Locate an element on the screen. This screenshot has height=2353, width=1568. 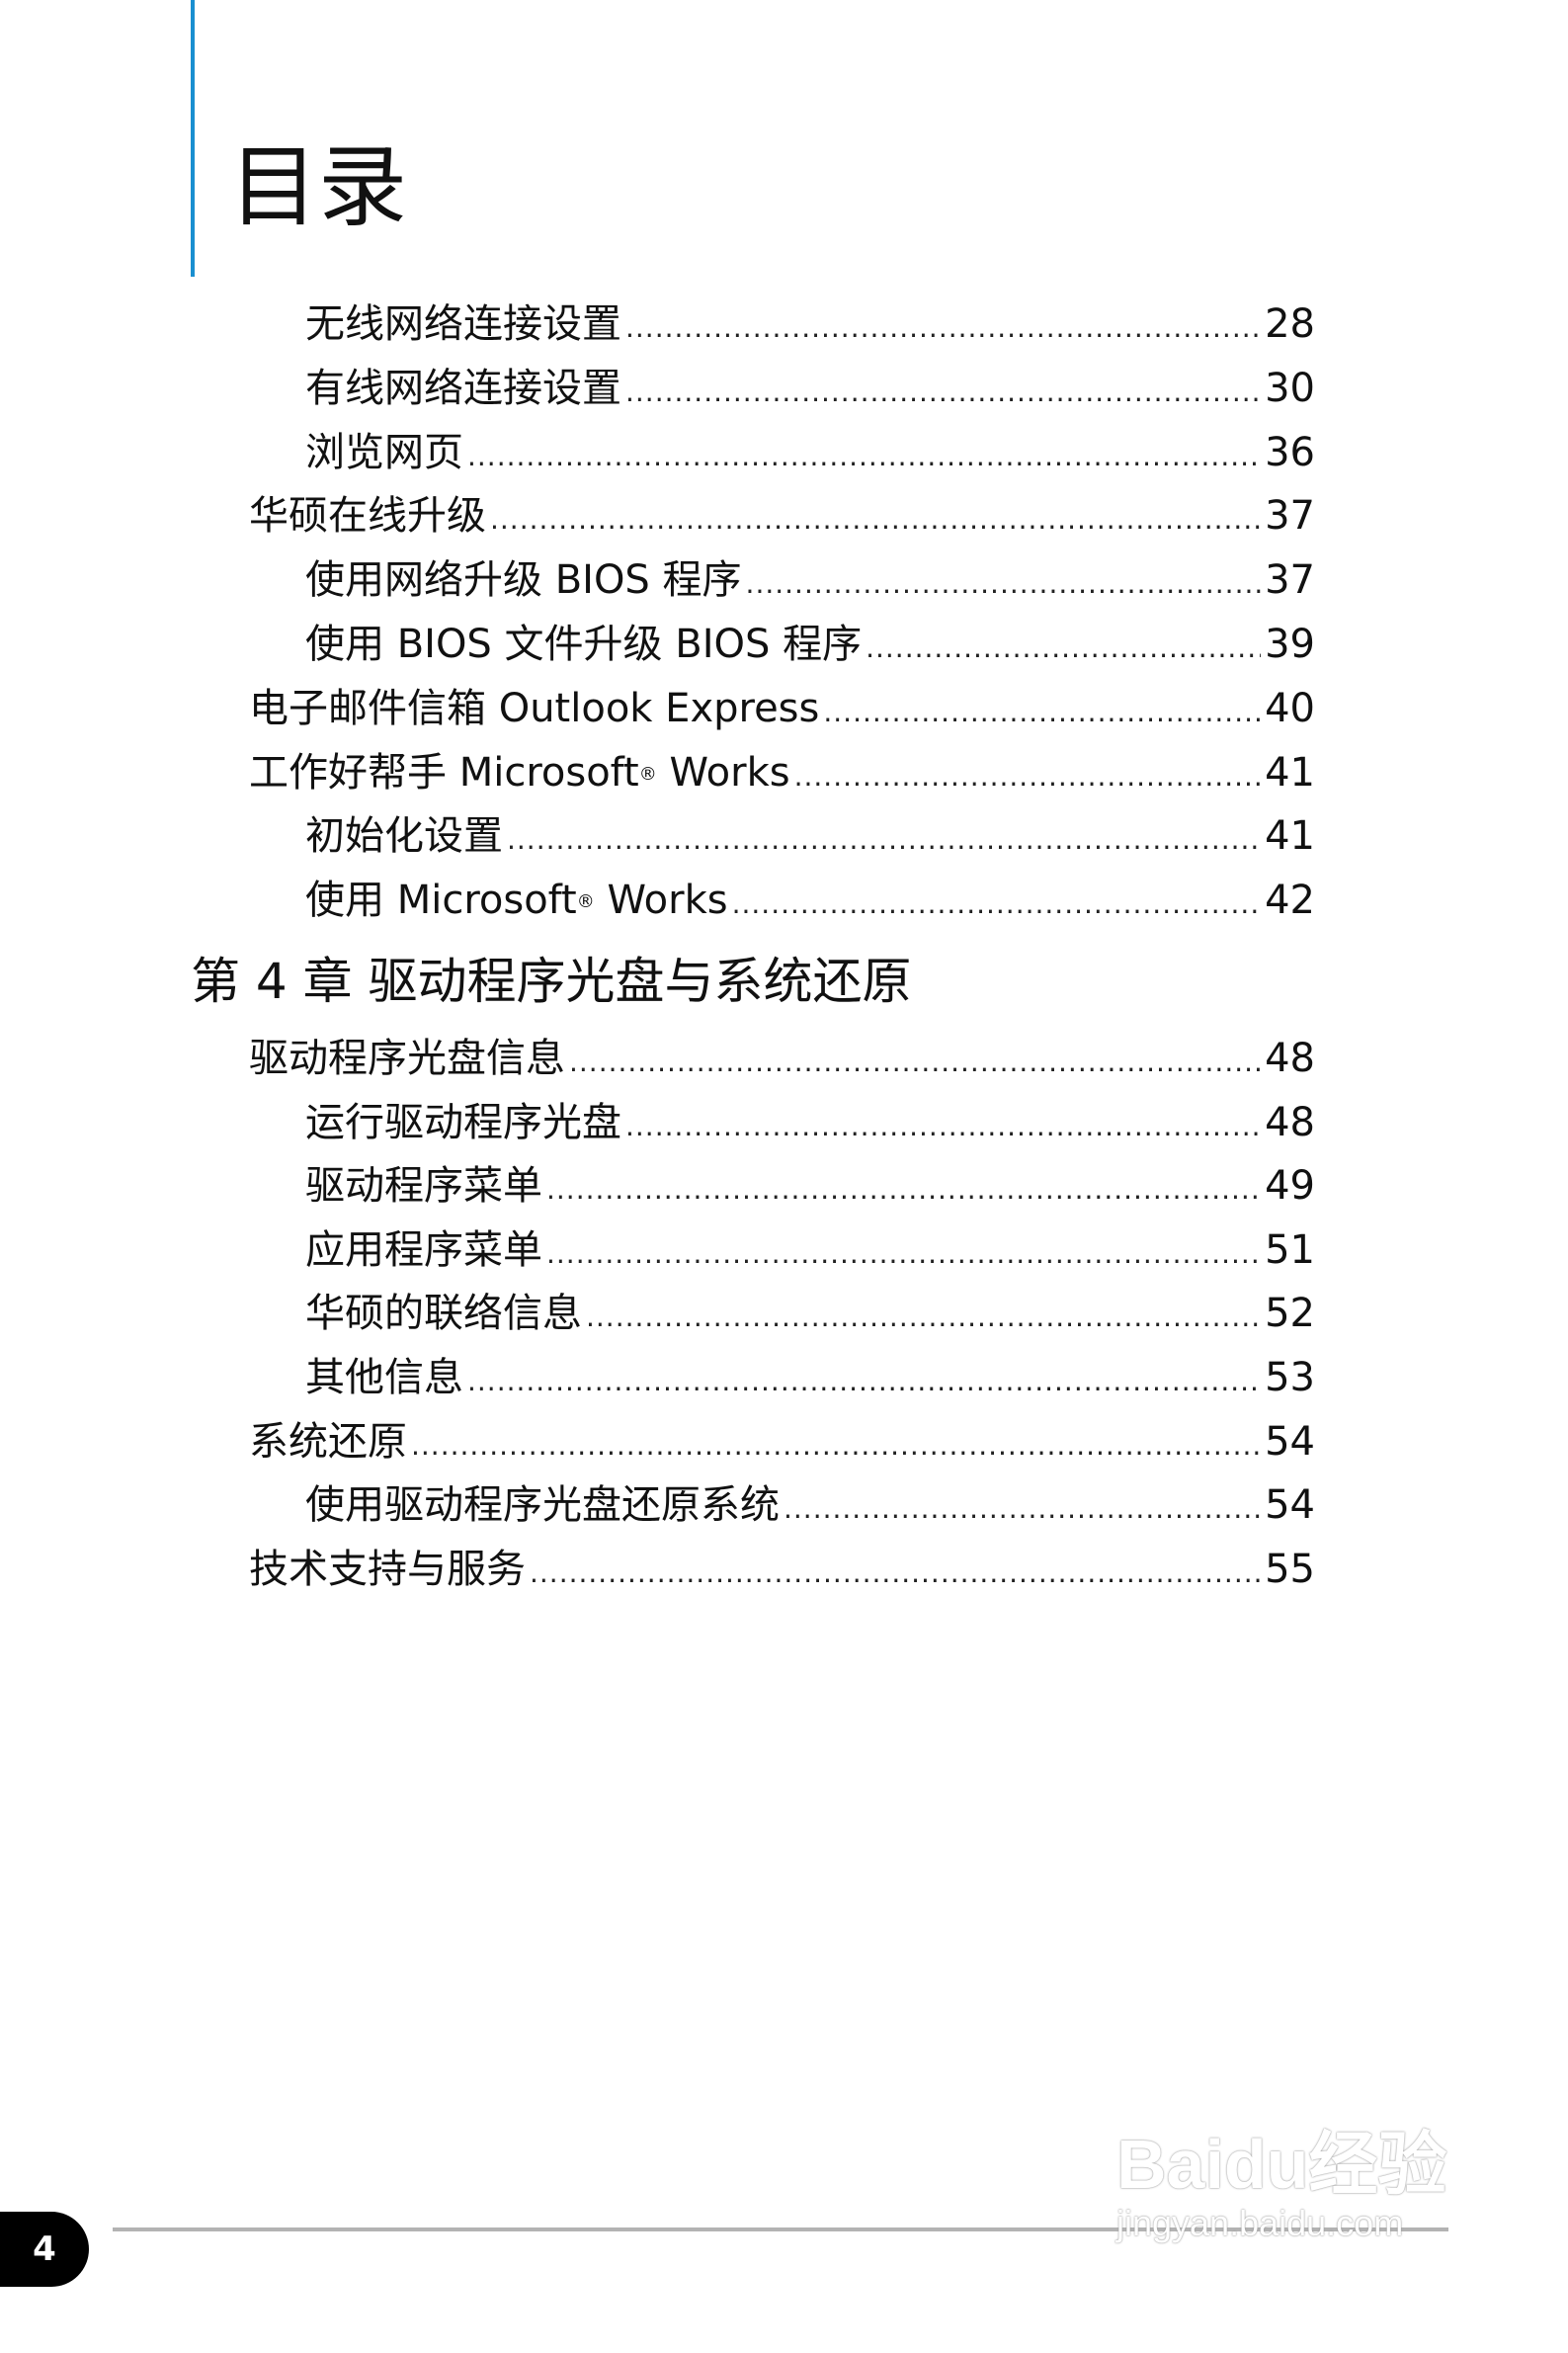
toc-entry-page: 40 is located at coordinates (1290, 708).